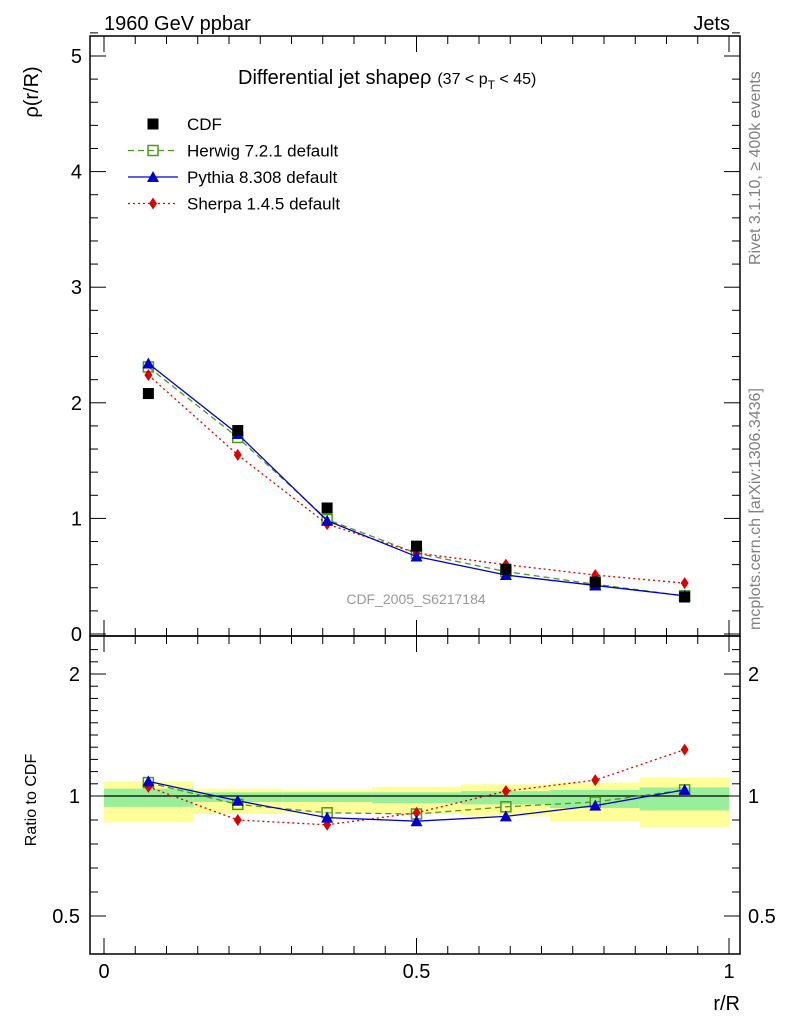 This screenshot has width=786, height=1024. Describe the element at coordinates (76, 288) in the screenshot. I see `y-tick-label: 3` at that location.